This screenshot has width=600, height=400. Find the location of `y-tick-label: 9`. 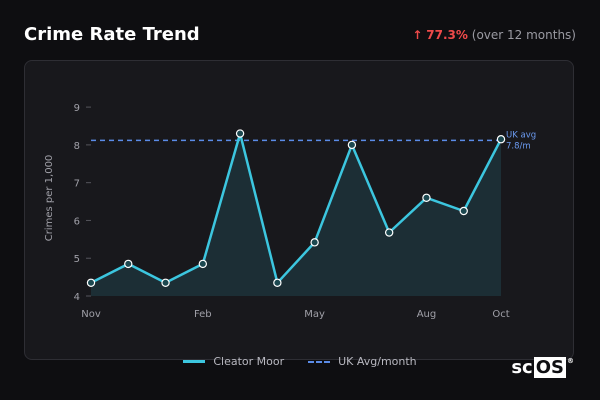

y-tick-label: 9 is located at coordinates (77, 108).